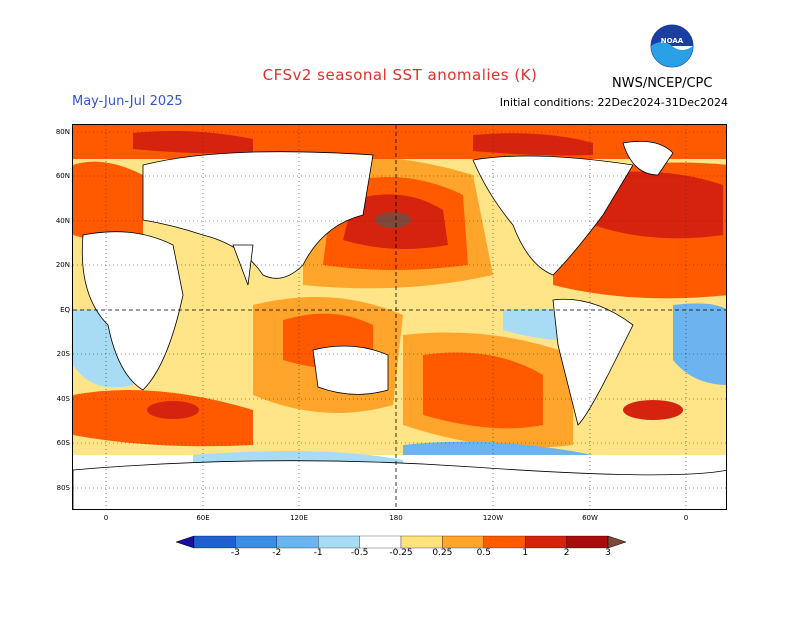 Image resolution: width=800 pixels, height=618 pixels. Describe the element at coordinates (63, 443) in the screenshot. I see `lat-label-60s: 60S` at that location.